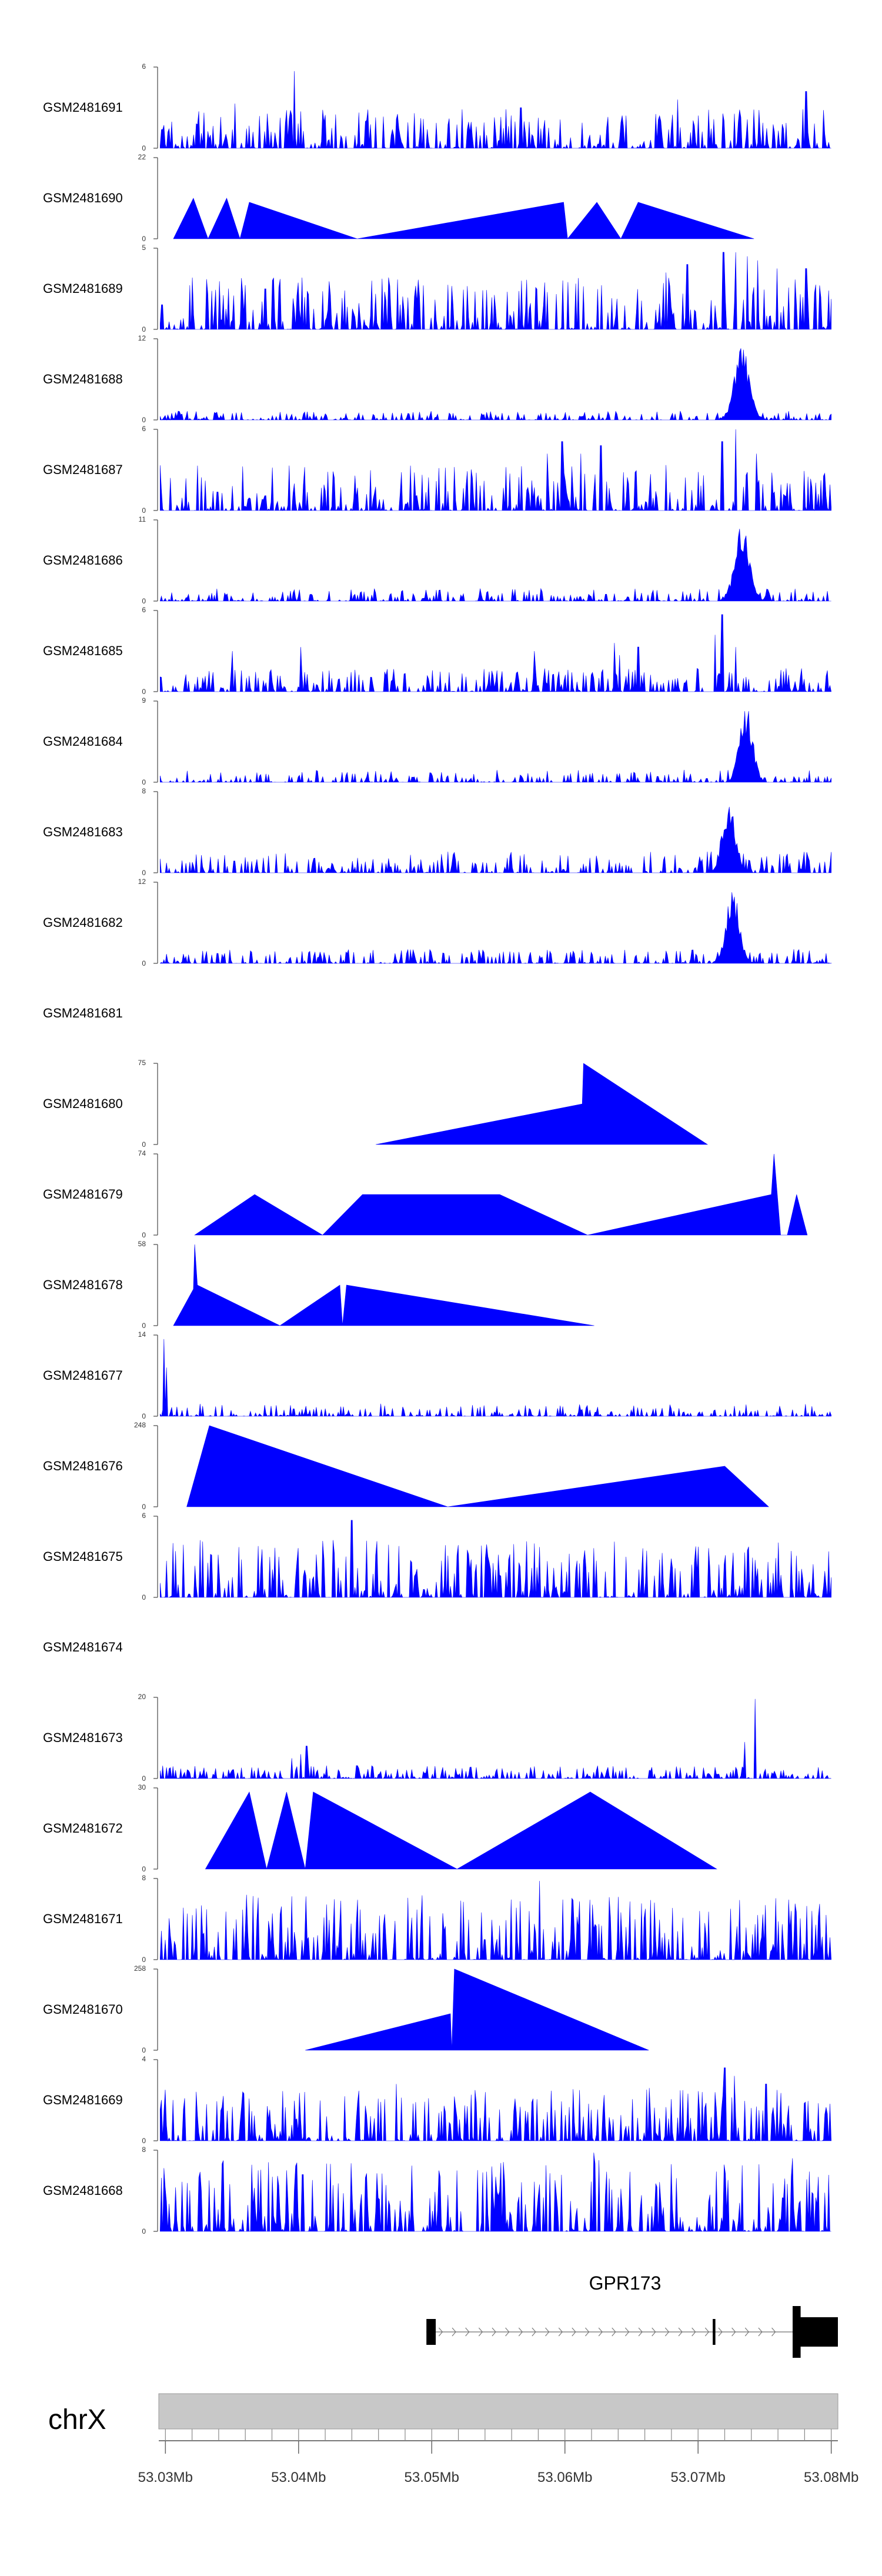 The image size is (882, 2576). Describe the element at coordinates (83, 1556) in the screenshot. I see `track-label: GSM2481675` at that location.